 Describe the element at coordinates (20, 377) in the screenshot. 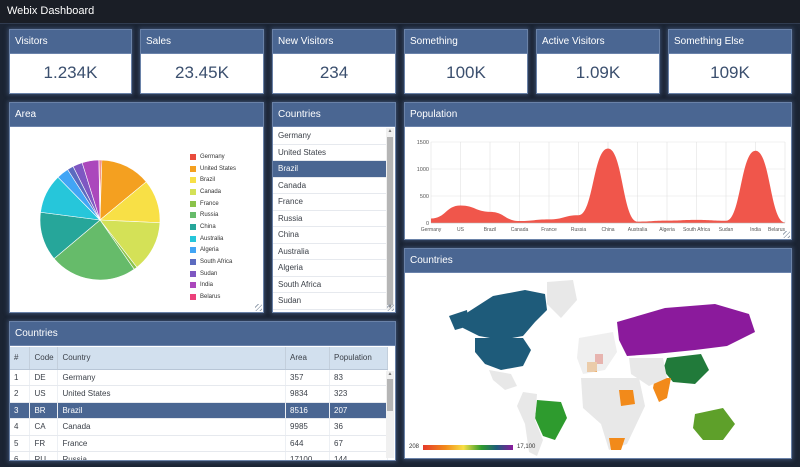

I see `table-cell: 1` at that location.